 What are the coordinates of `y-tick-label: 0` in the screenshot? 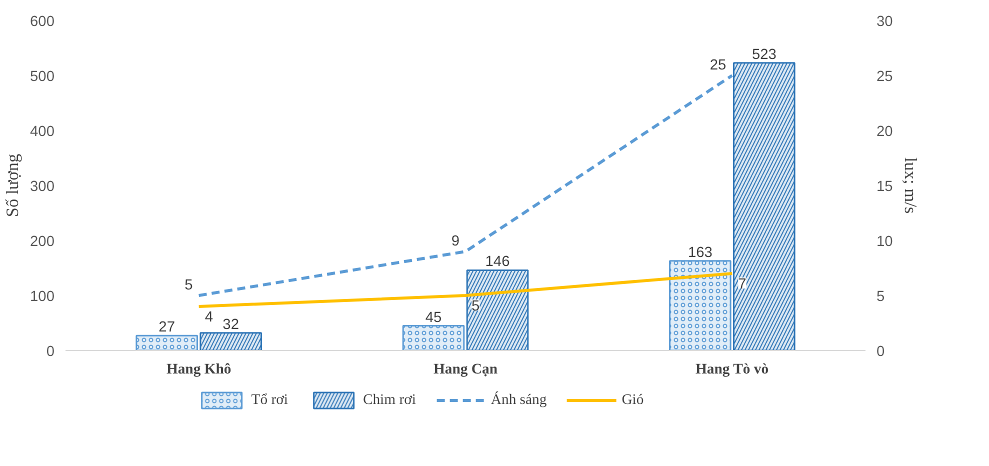 It's located at (50, 352).